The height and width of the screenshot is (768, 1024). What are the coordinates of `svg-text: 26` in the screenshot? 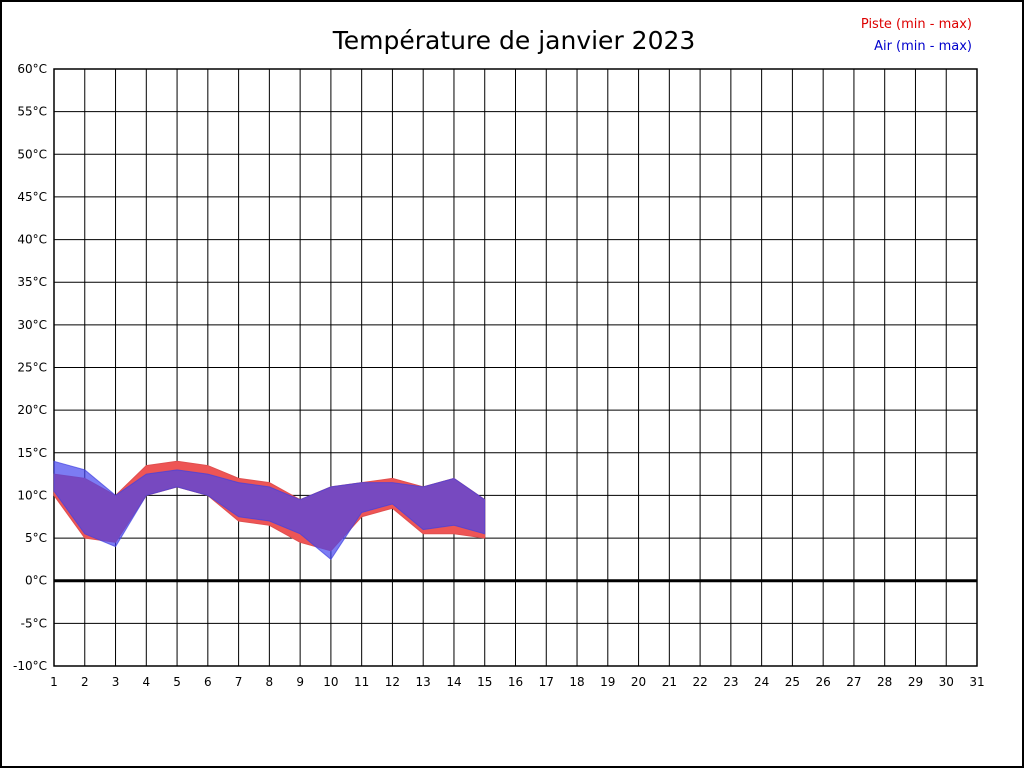 It's located at (823, 682).